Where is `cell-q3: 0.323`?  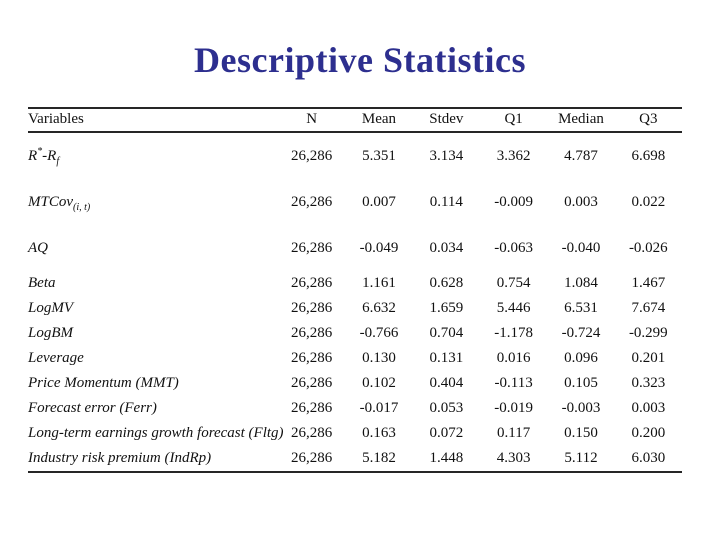
cell-q3: 0.323 is located at coordinates (648, 383).